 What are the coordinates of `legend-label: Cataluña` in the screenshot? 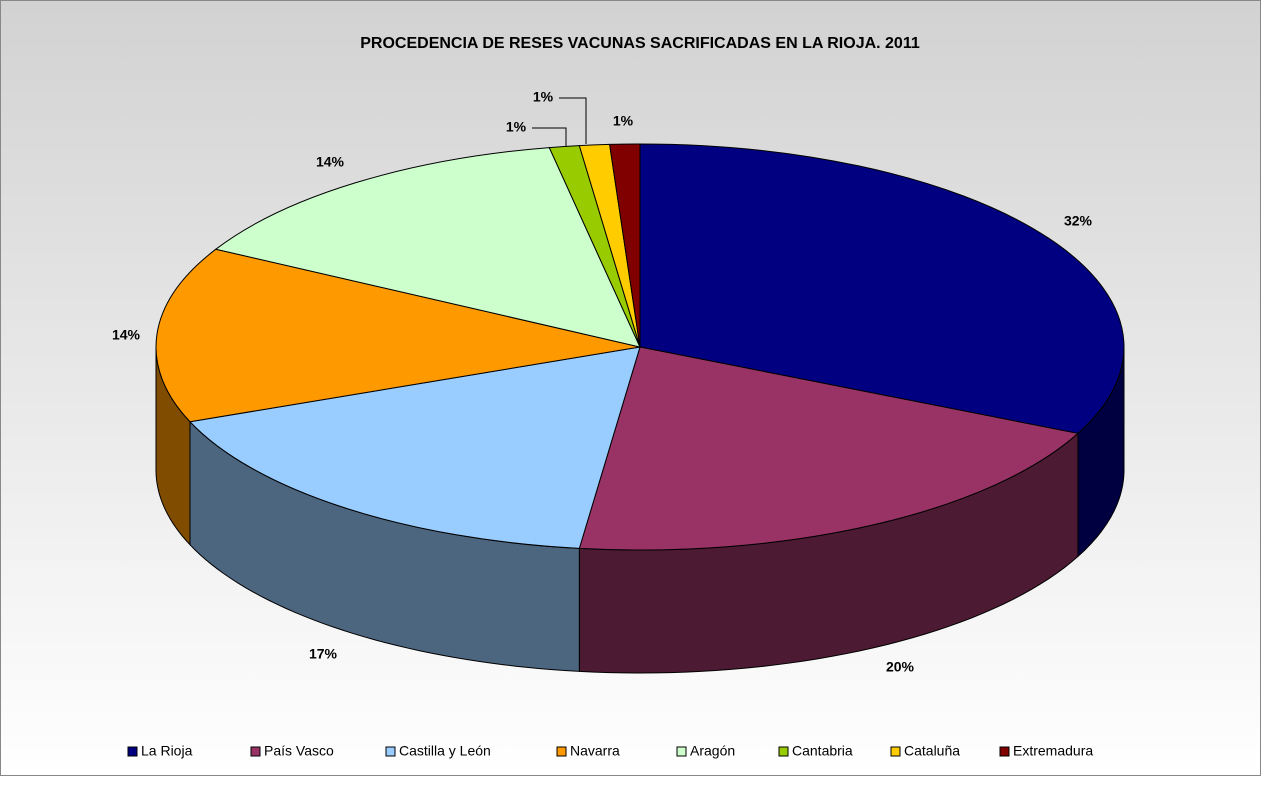 It's located at (932, 751).